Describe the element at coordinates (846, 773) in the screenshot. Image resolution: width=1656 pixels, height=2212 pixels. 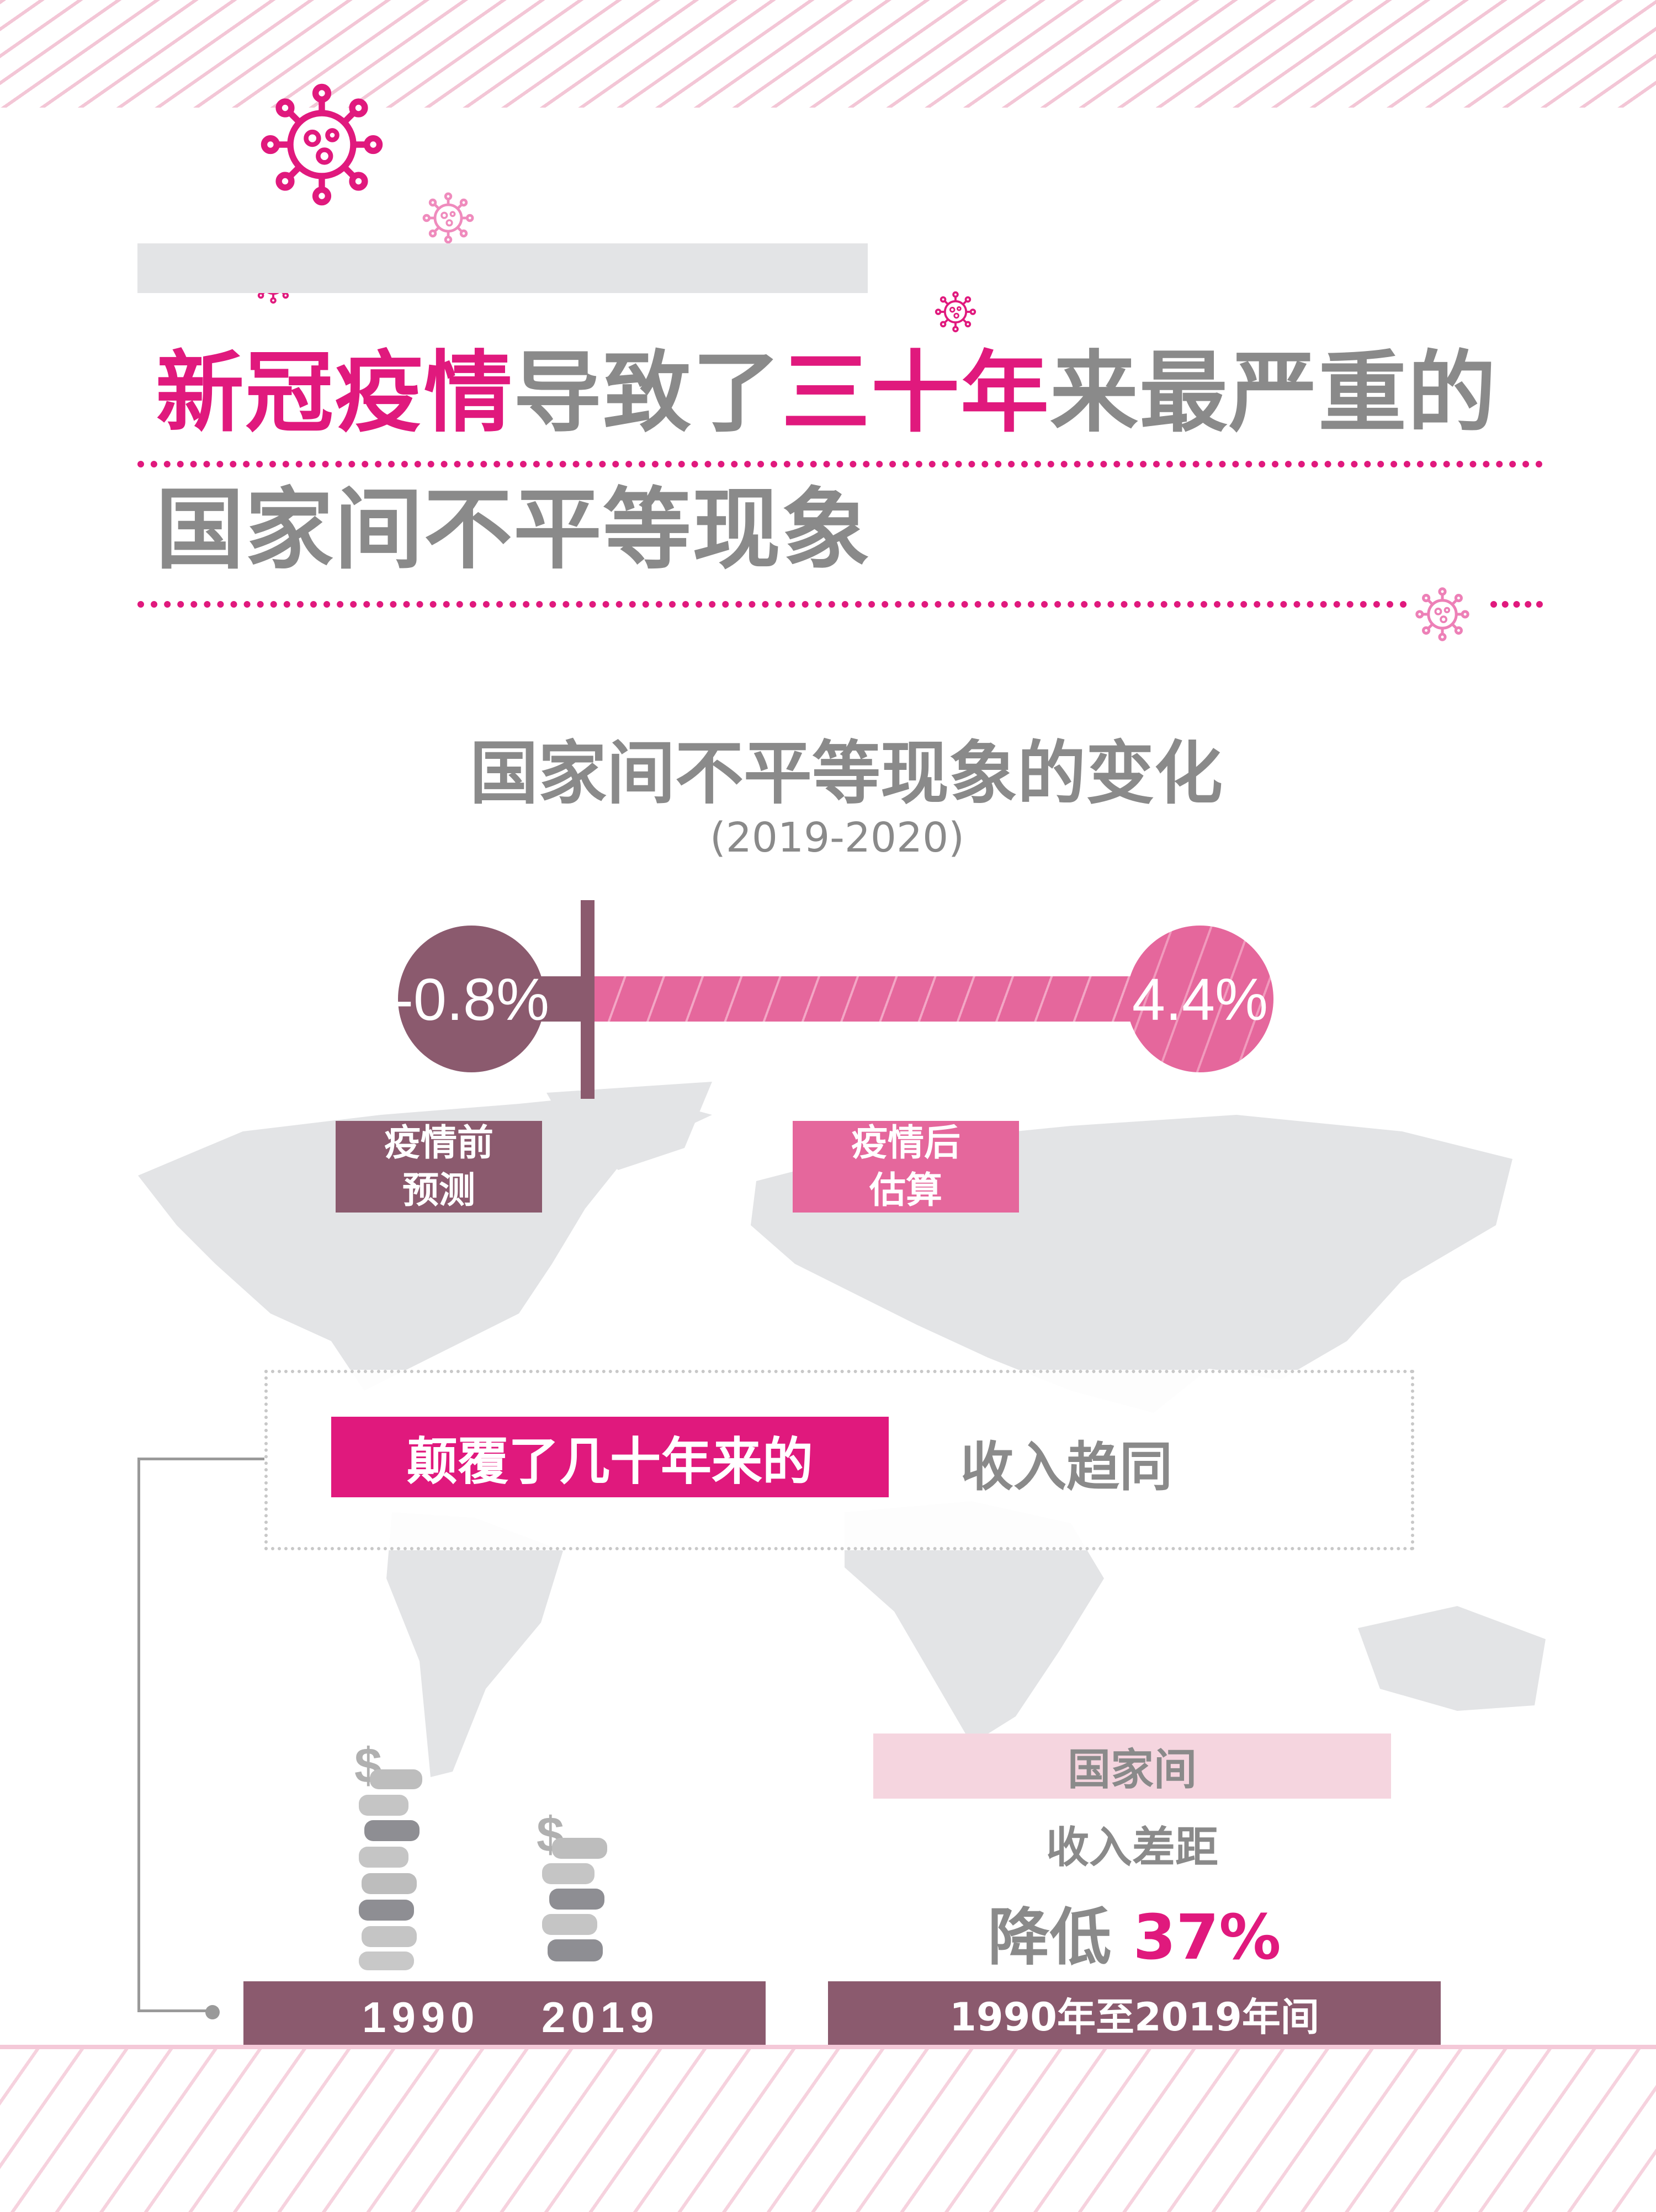
I see `section-subtitle: 国家间不平等现象的变化` at that location.